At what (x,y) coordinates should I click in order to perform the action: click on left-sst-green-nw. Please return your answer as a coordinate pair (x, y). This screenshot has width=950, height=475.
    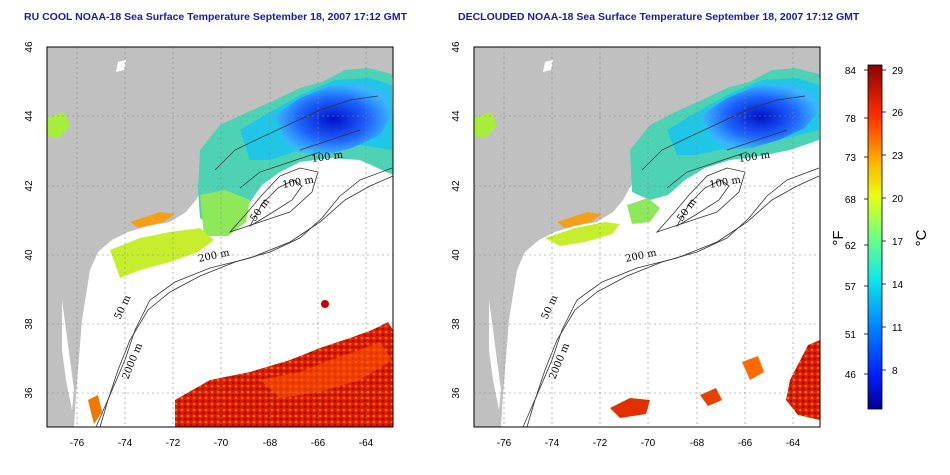
    Looking at the image, I should click on (58, 125).